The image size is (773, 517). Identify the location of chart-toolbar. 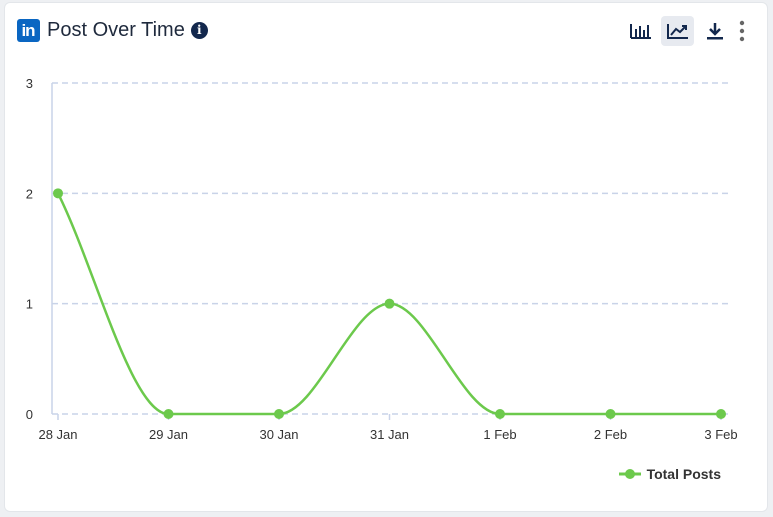
(686, 31).